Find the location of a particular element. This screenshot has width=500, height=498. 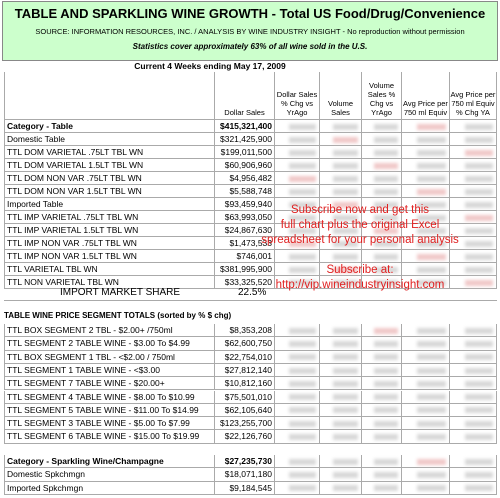

dollar-sales: $63,993,050 is located at coordinates (245, 217).